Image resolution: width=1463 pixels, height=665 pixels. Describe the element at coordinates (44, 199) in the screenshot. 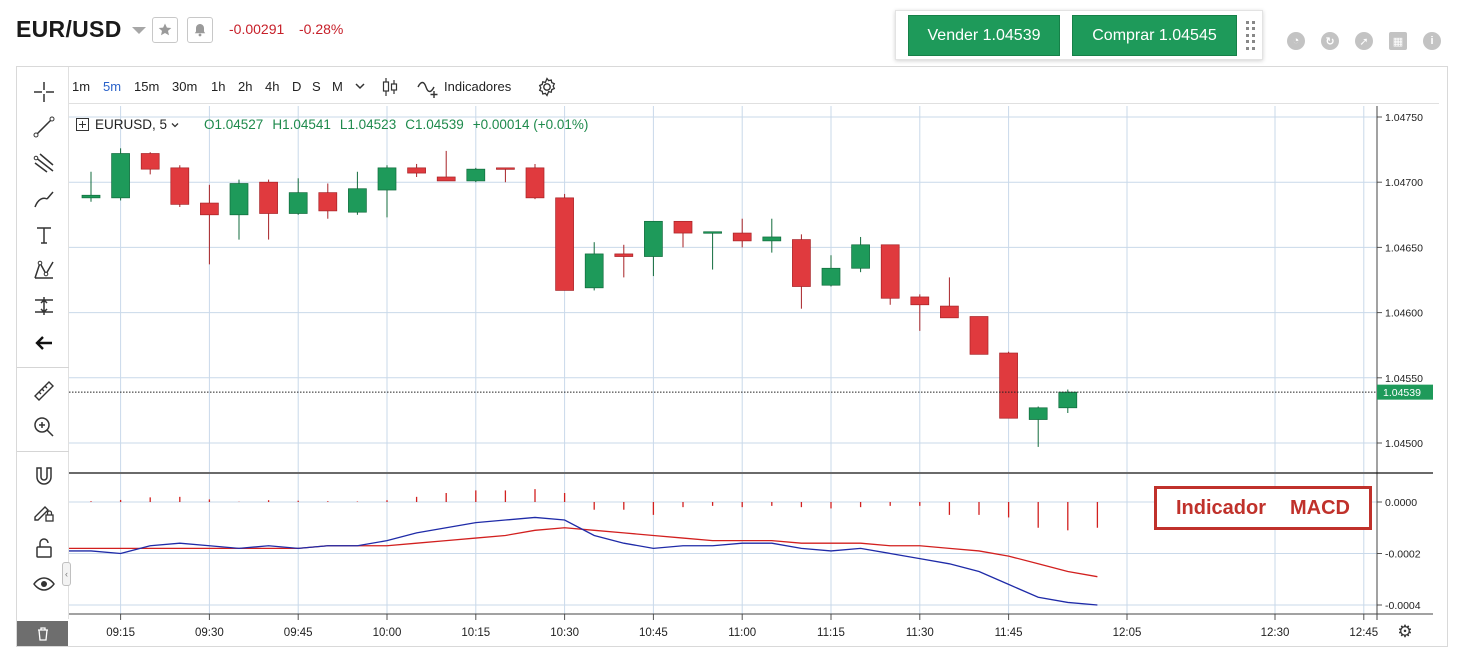

I see `brush-icon` at that location.